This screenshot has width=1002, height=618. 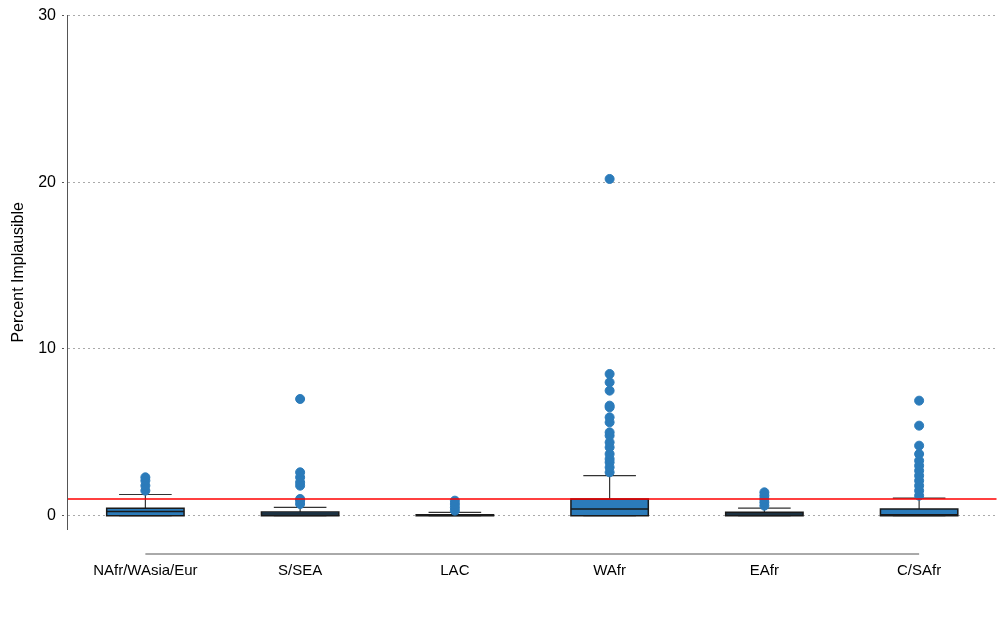 I want to click on x-tick-label: NAfr/WAsia/Eur, so click(x=145, y=570).